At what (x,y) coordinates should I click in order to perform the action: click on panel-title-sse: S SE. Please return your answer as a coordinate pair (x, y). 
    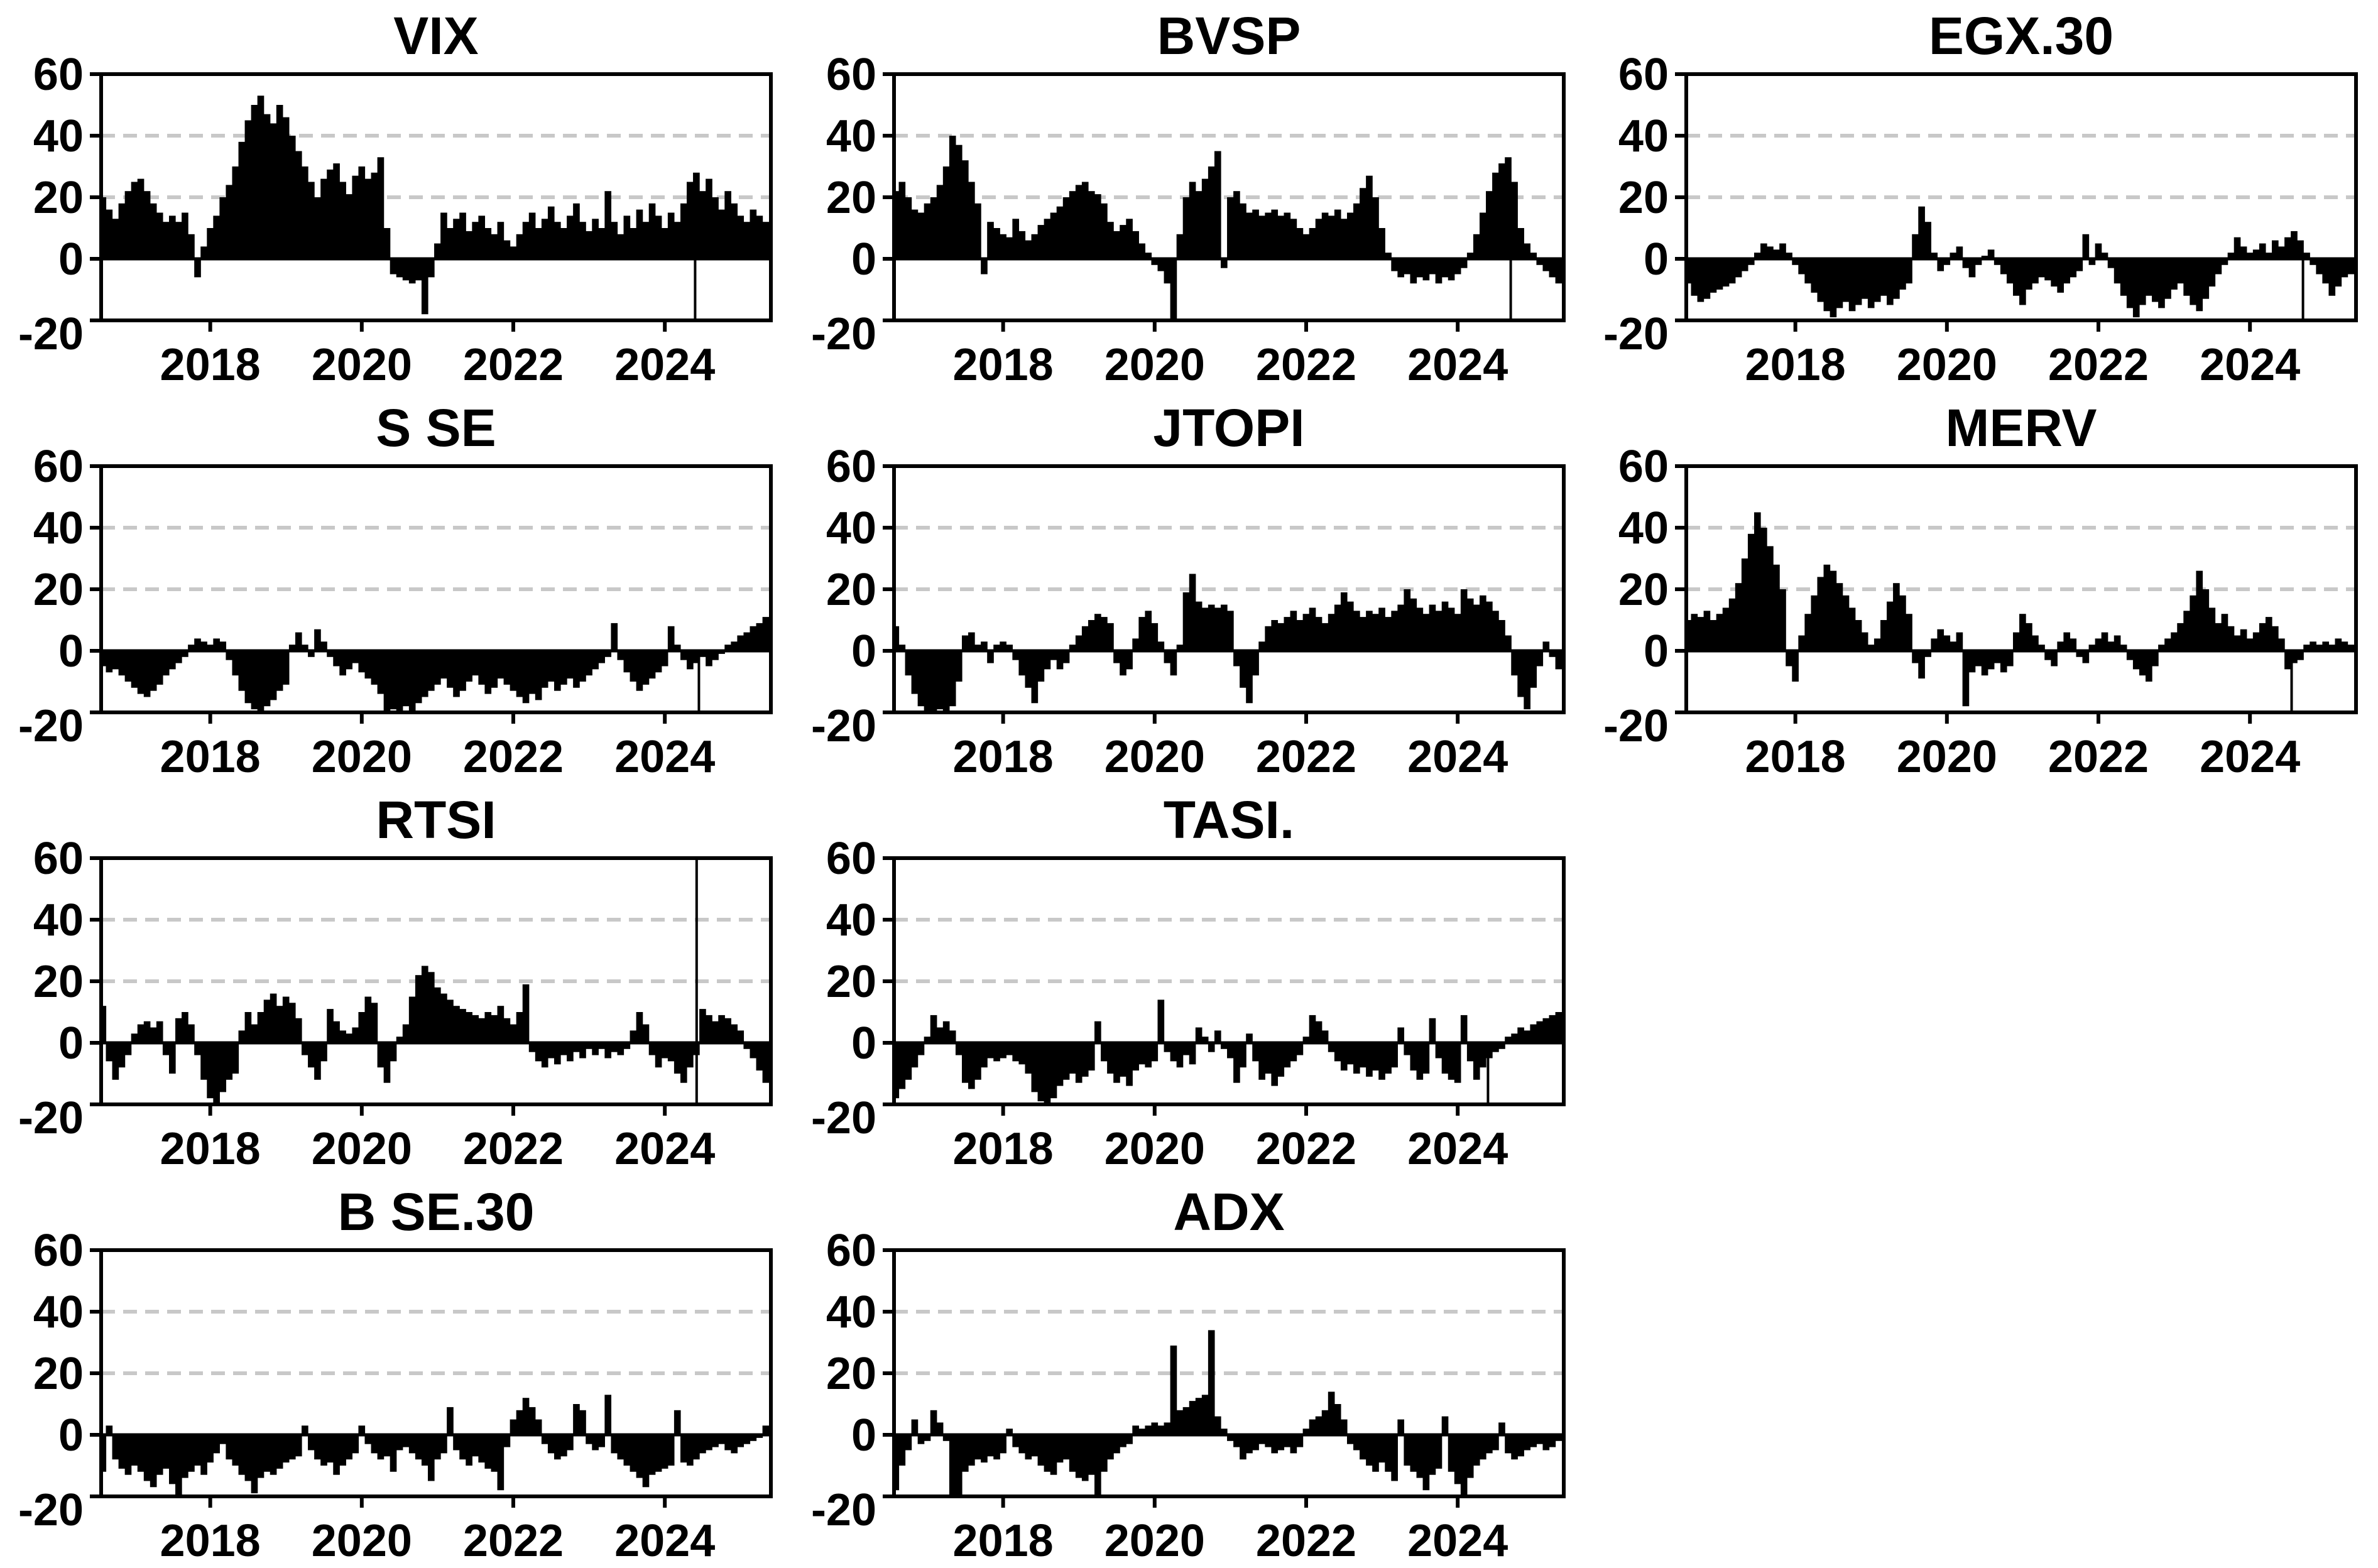
    Looking at the image, I should click on (436, 427).